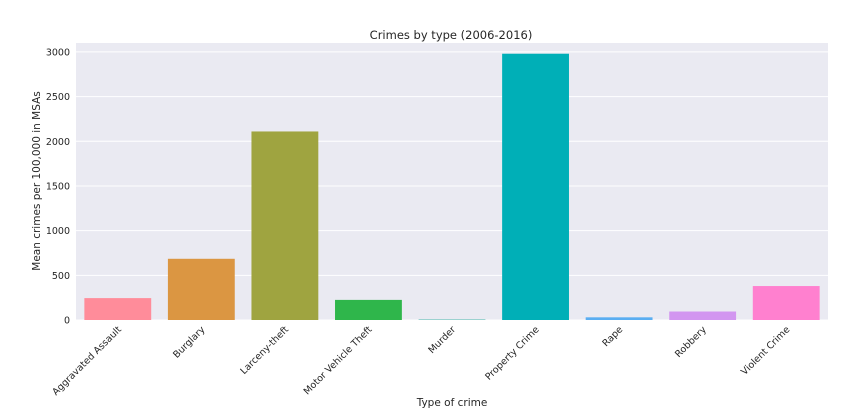 This screenshot has width=867, height=418. What do you see at coordinates (285, 225) in the screenshot?
I see `bar-larceny-theft` at bounding box center [285, 225].